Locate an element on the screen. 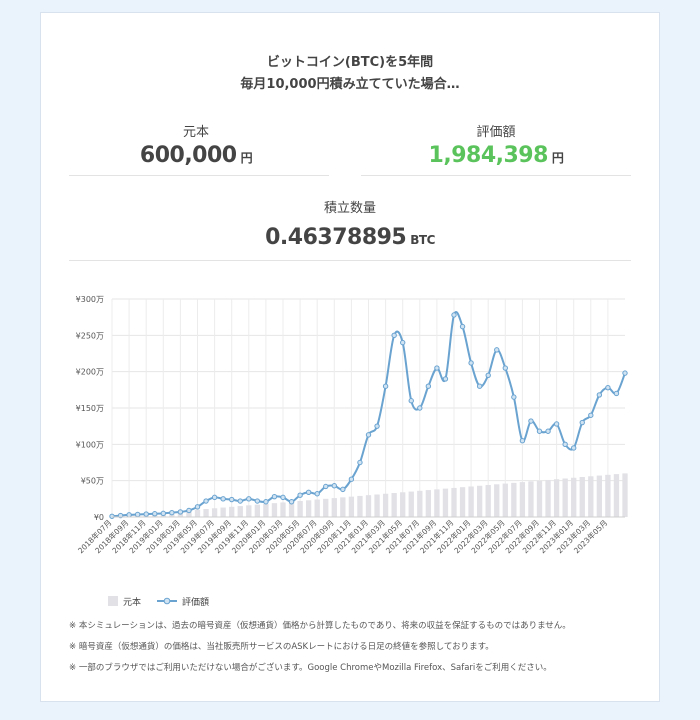  principal-label: 元本 is located at coordinates (195, 132).